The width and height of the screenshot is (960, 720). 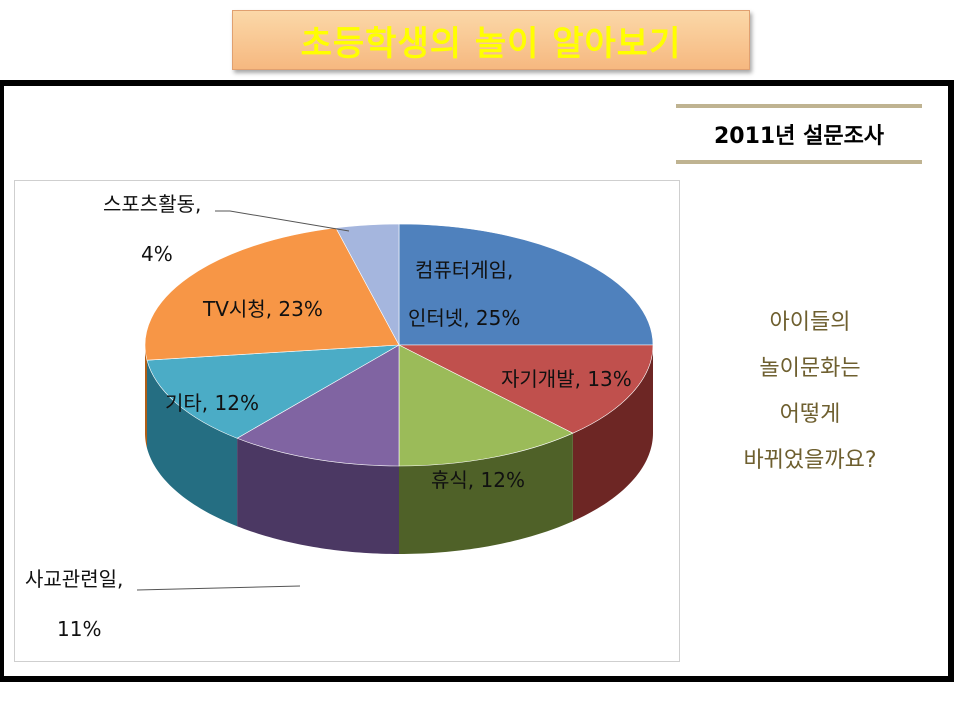 What do you see at coordinates (478, 480) in the screenshot?
I see `slice-label: 휴식, 12%` at bounding box center [478, 480].